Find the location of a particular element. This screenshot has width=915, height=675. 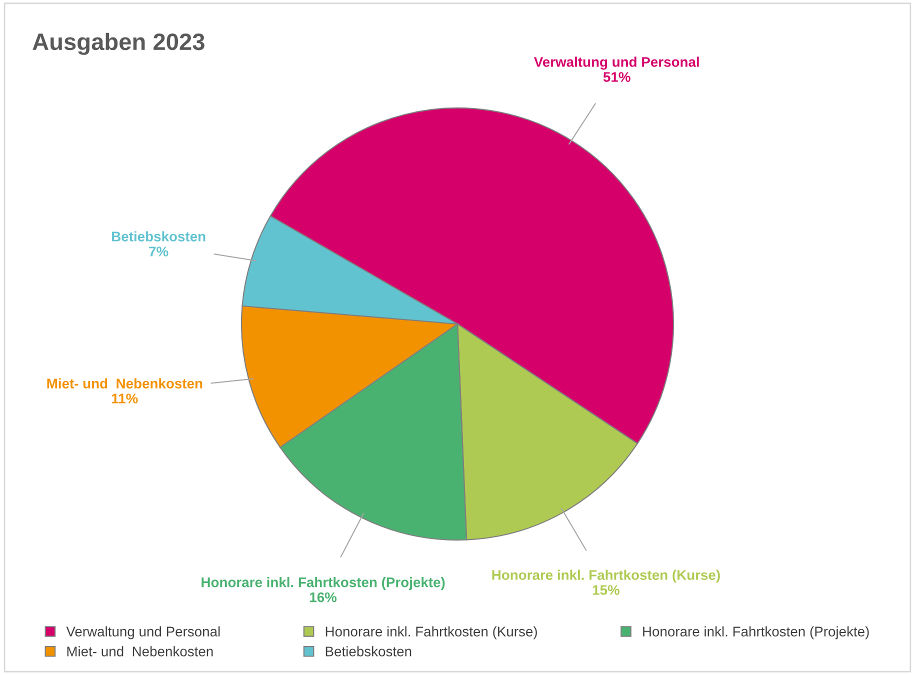

legend-label: Honorare inkl. Fahrtkosten (Projekte) is located at coordinates (756, 633).